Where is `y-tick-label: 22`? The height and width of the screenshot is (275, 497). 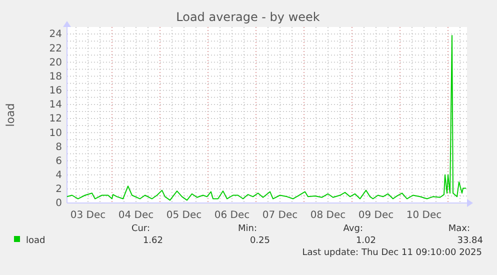
y-tick-label: 22 is located at coordinates (55, 48).